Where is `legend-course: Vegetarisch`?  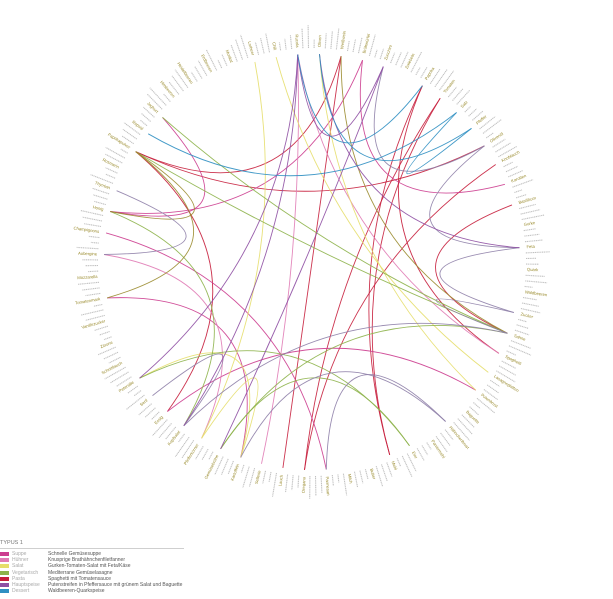
legend-course: Vegetarisch is located at coordinates (25, 572).